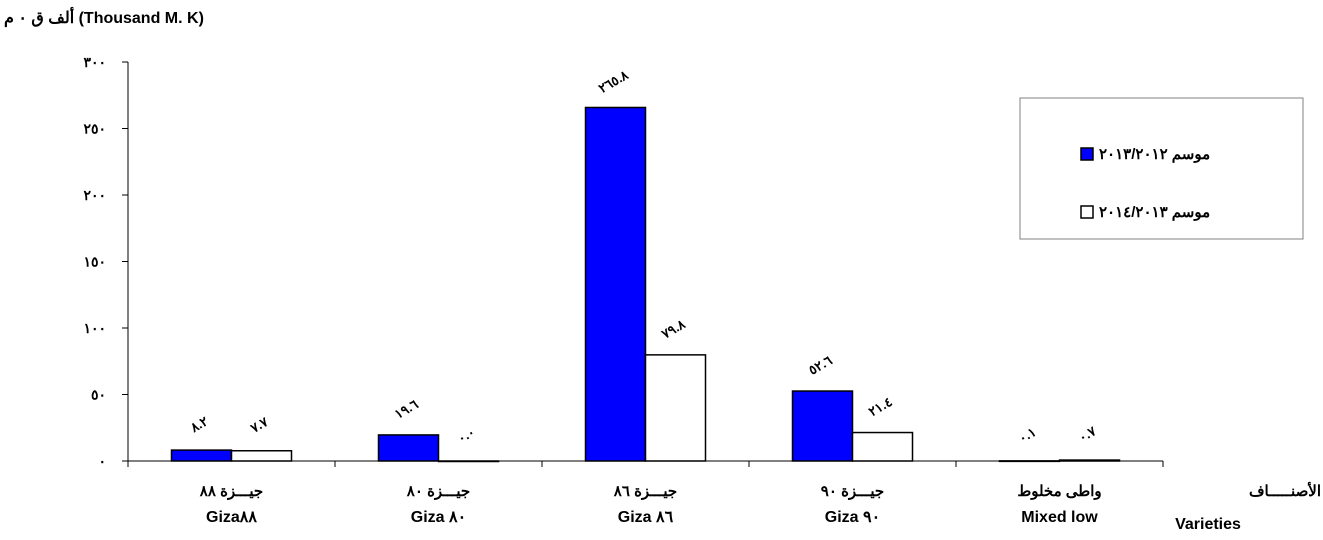 This screenshot has width=1323, height=540. What do you see at coordinates (231, 517) in the screenshot?
I see `category-label-en: Giza٨٨` at bounding box center [231, 517].